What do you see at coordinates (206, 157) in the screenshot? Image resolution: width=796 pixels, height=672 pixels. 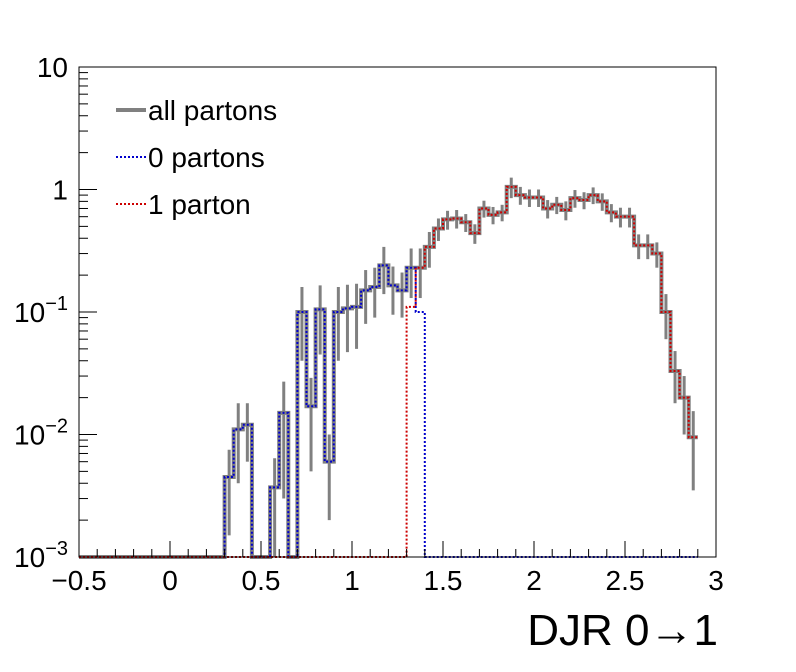 I see `legend-label-0-partons: 0 partons` at bounding box center [206, 157].